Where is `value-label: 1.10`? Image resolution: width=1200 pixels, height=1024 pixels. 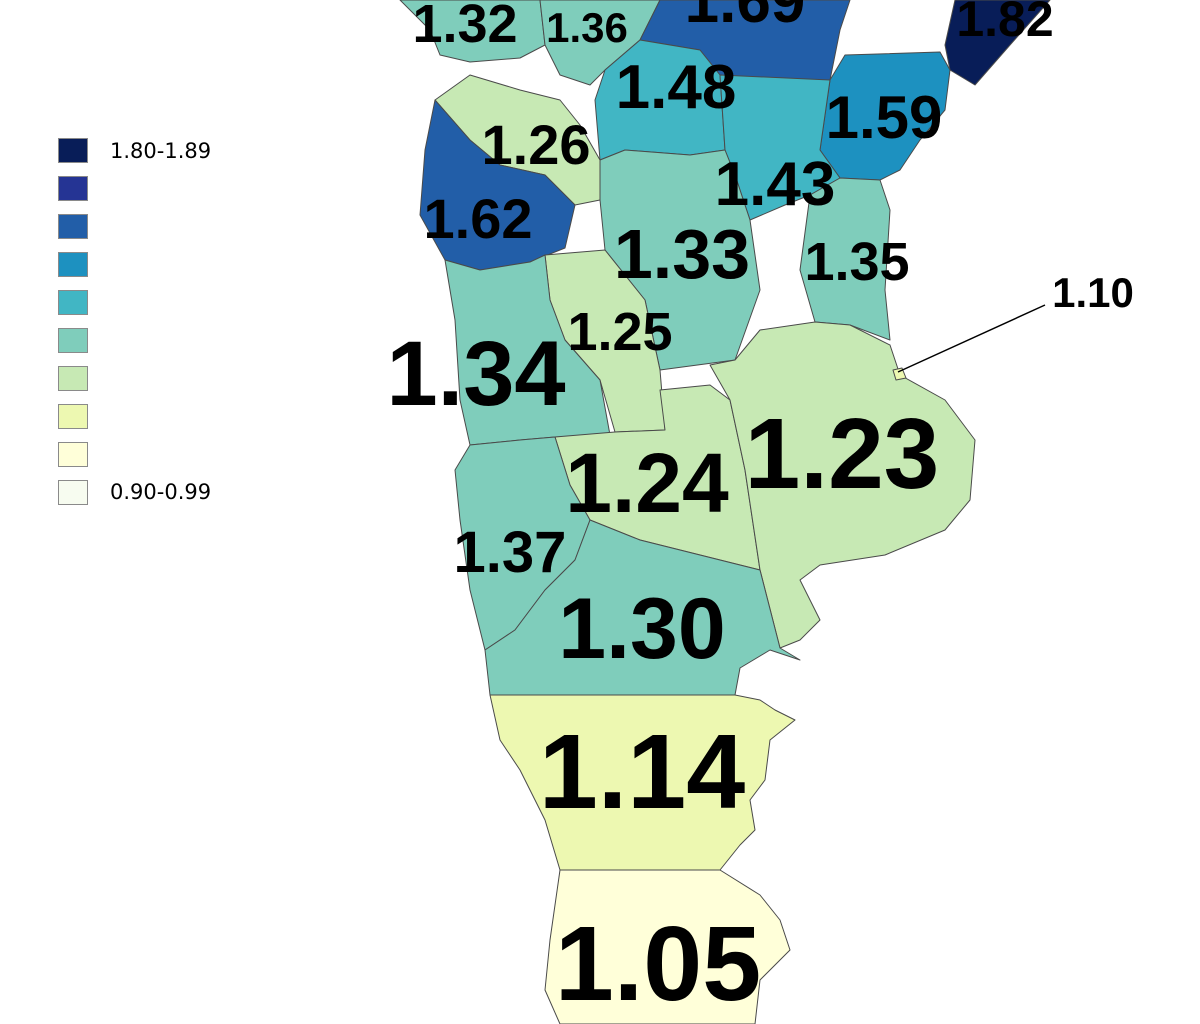 value-label: 1.10 is located at coordinates (1093, 292).